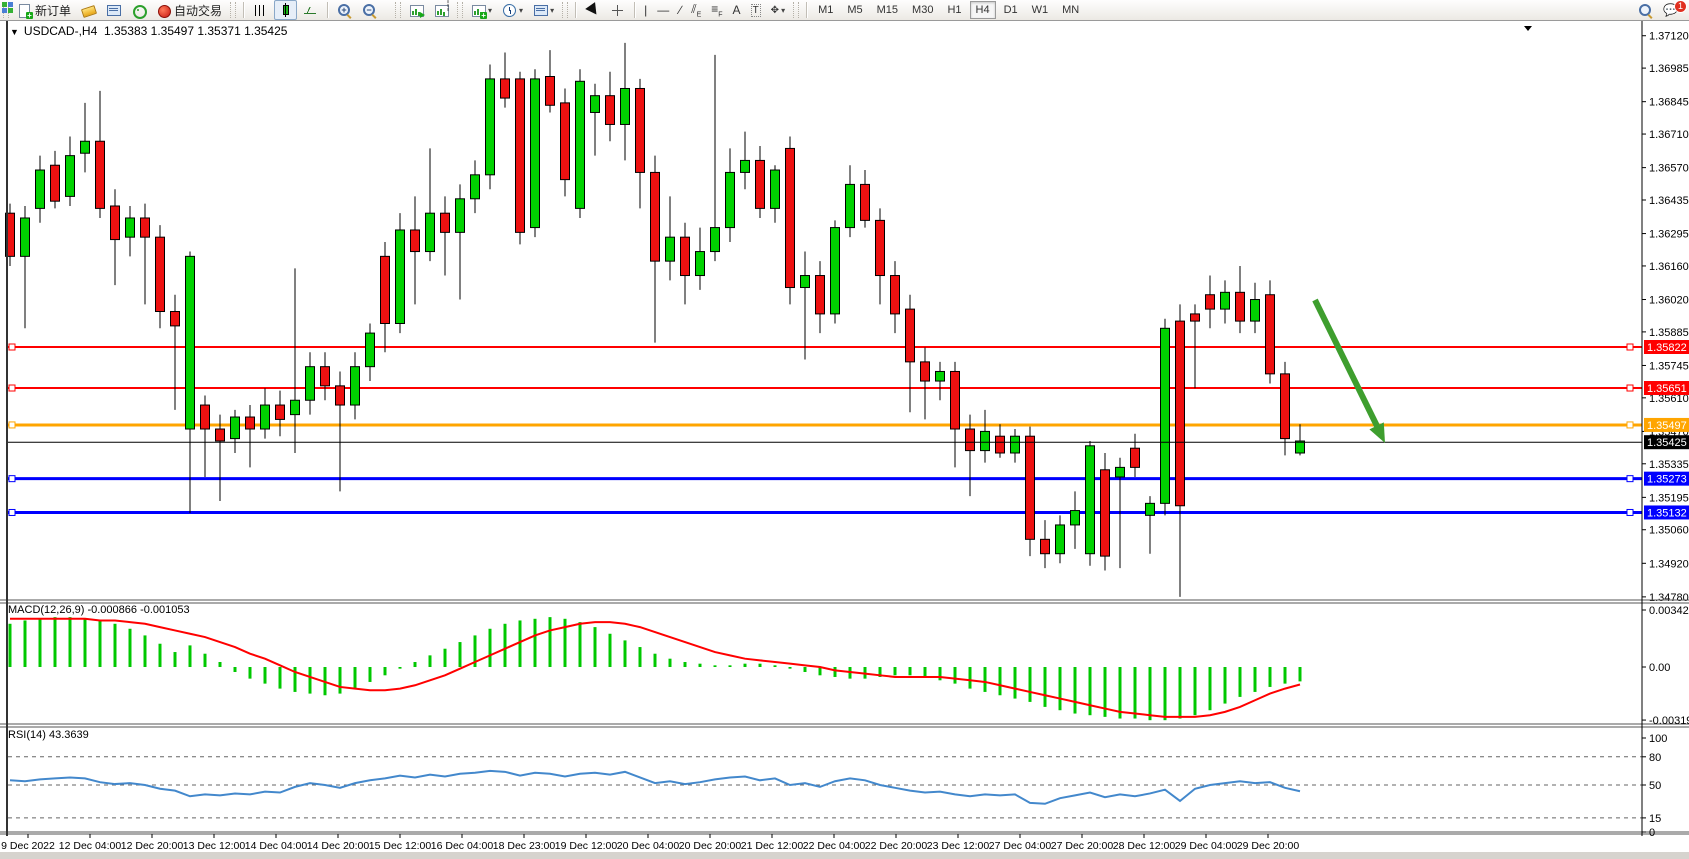 The width and height of the screenshot is (1689, 859). I want to click on autoscroll-button, so click(416, 10).